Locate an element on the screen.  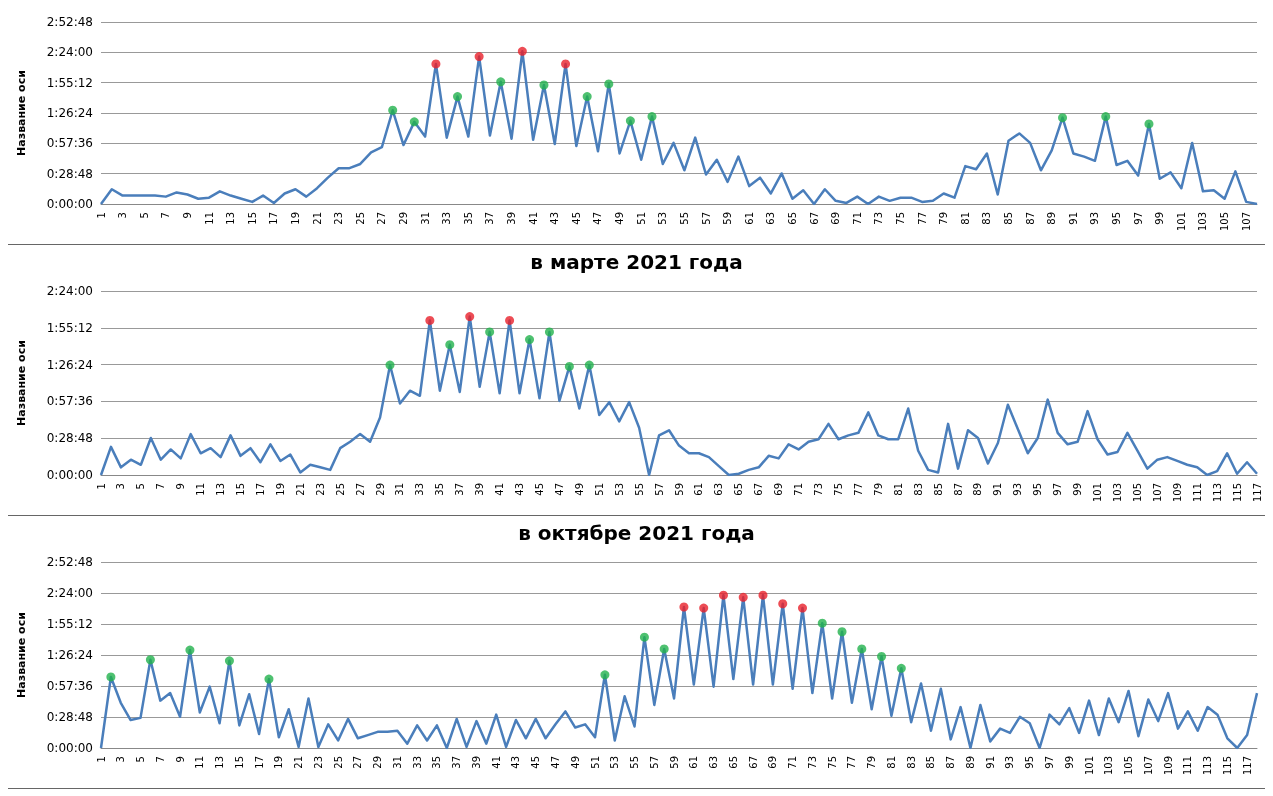
x-tick-label: 75 is located at coordinates (832, 762).